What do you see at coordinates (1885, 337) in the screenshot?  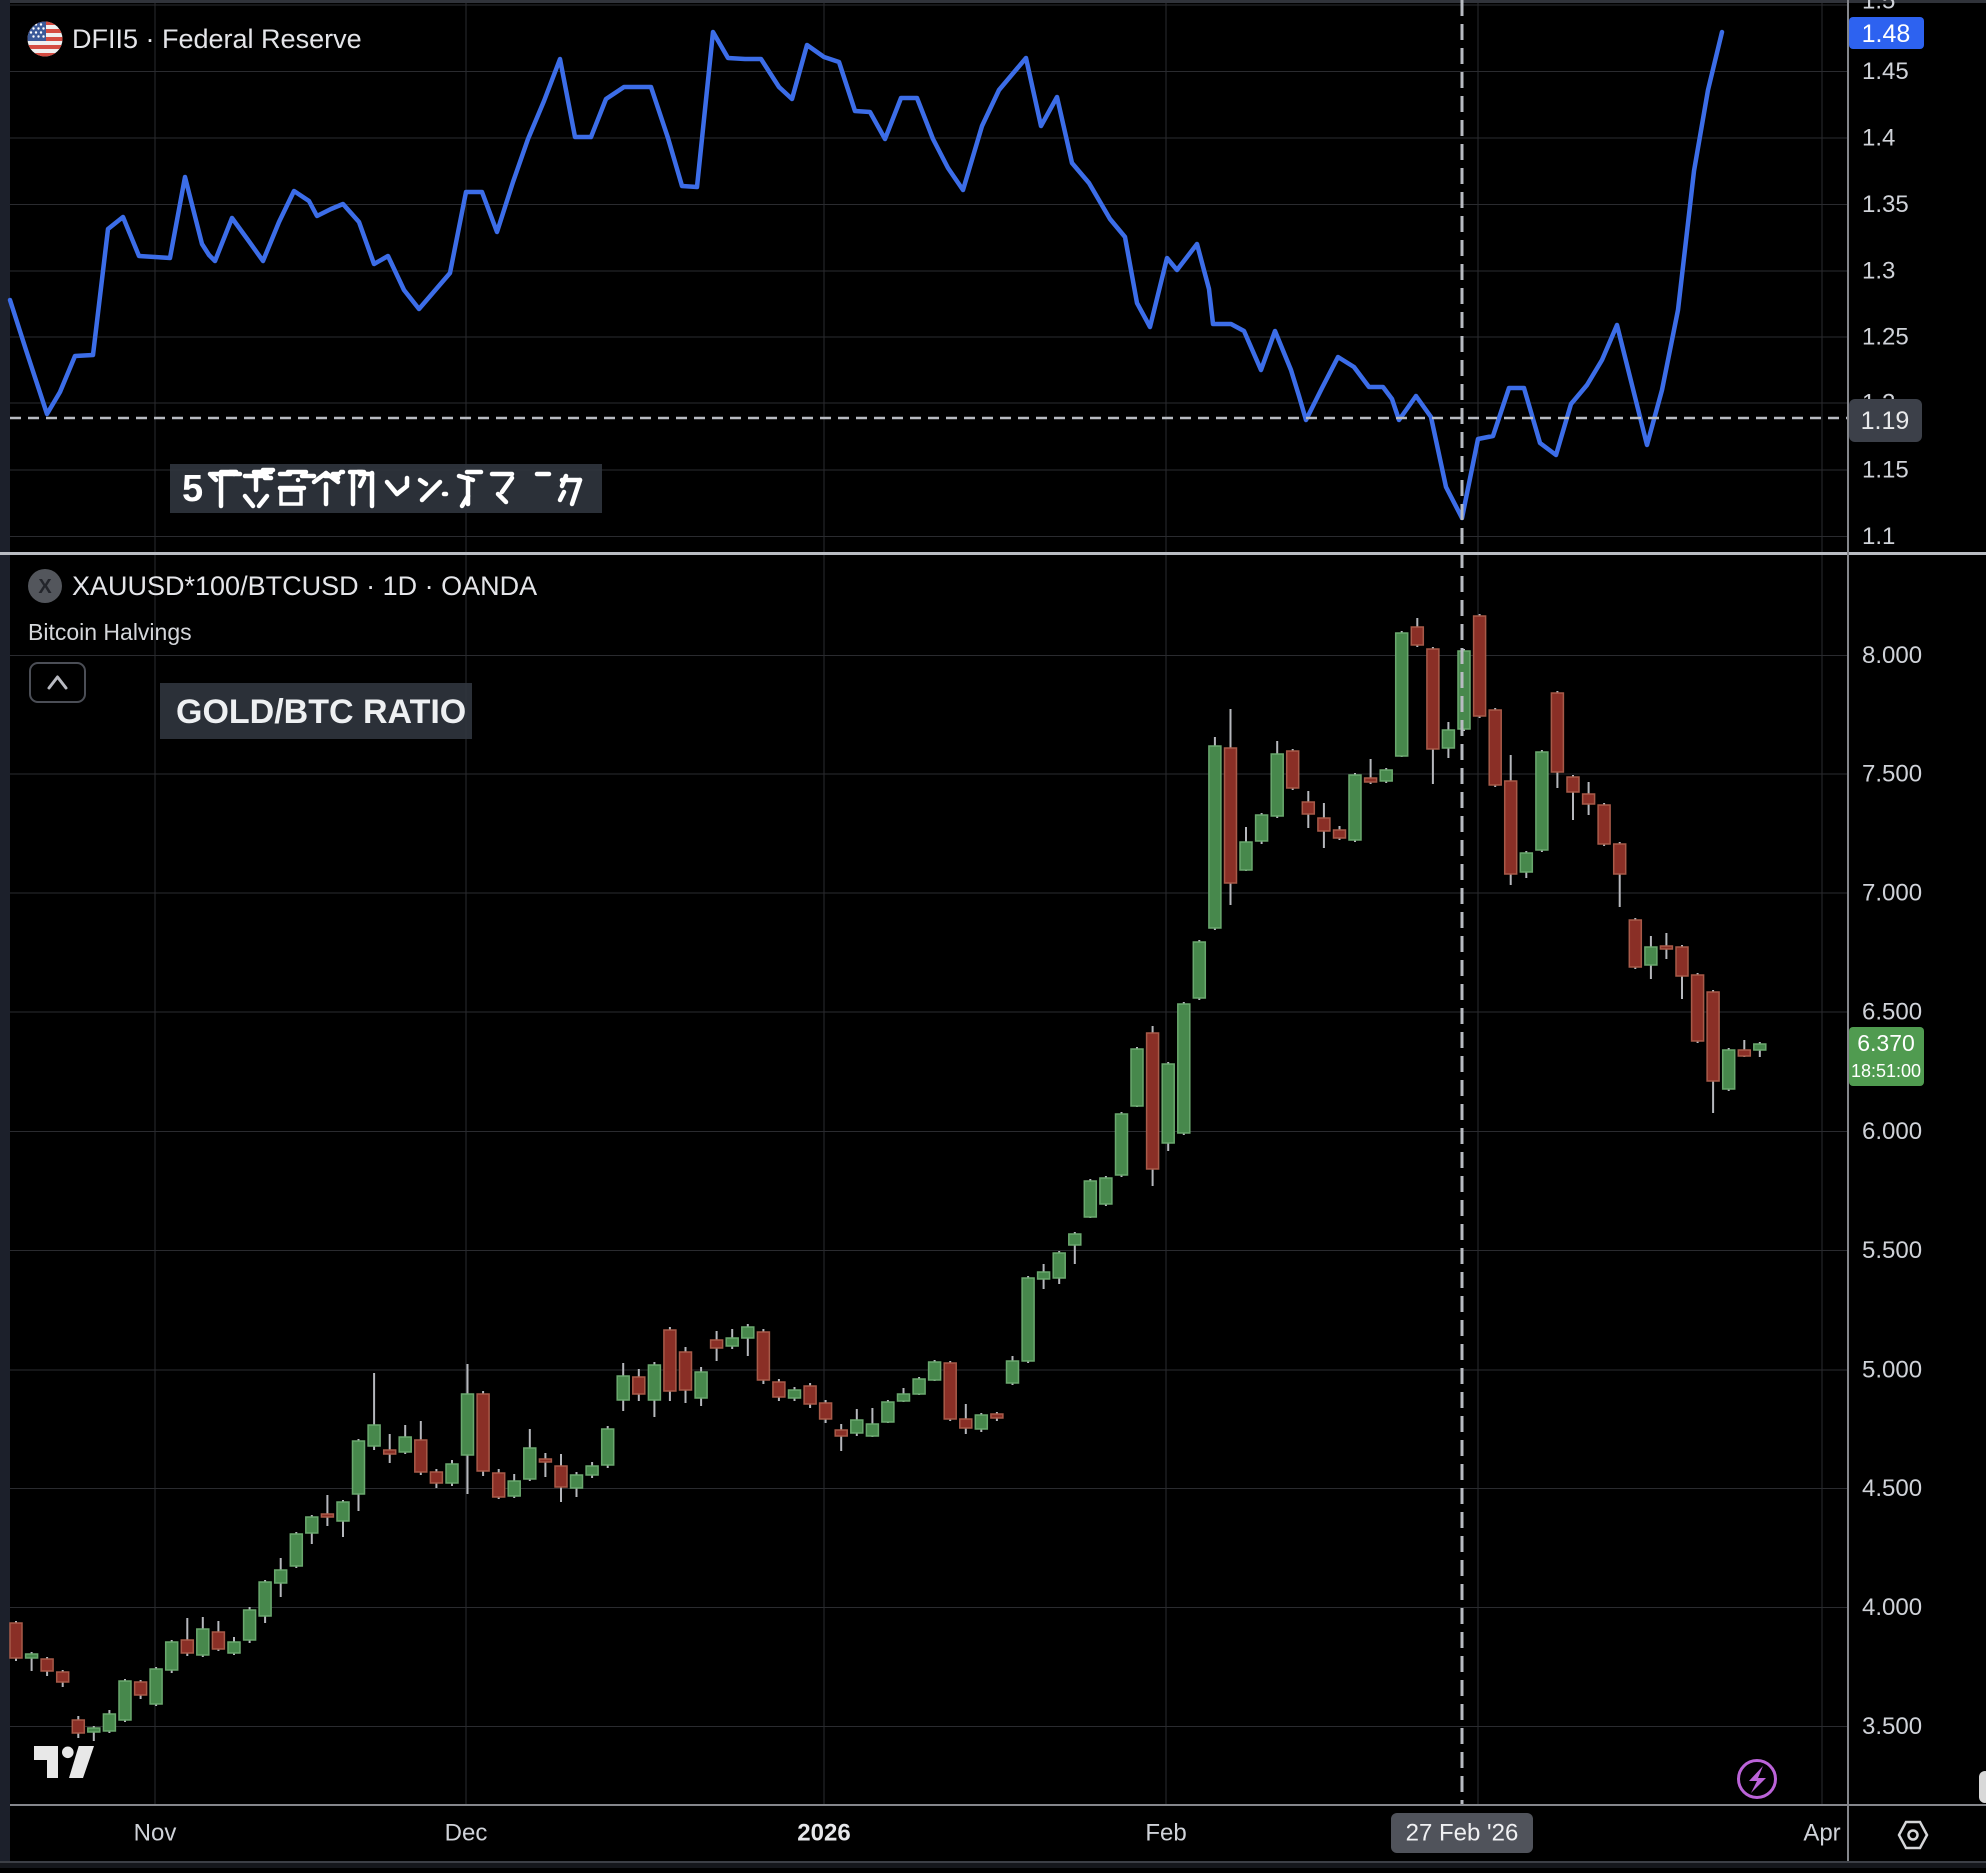 I see `svg-text: 1.25` at bounding box center [1885, 337].